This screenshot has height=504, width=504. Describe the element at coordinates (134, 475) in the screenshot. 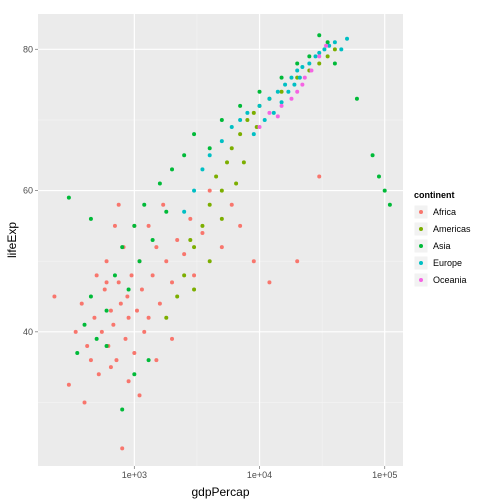

I see `x-tick-label: 1e+03` at that location.